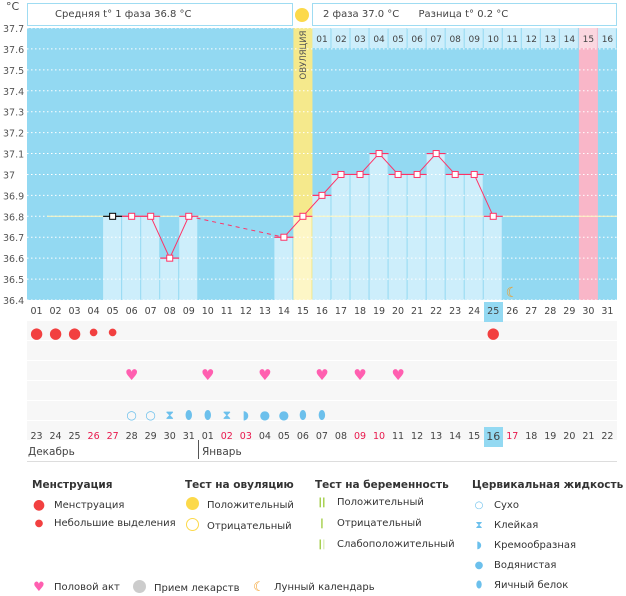  Describe the element at coordinates (417, 436) in the screenshot. I see `date-label: 12` at that location.